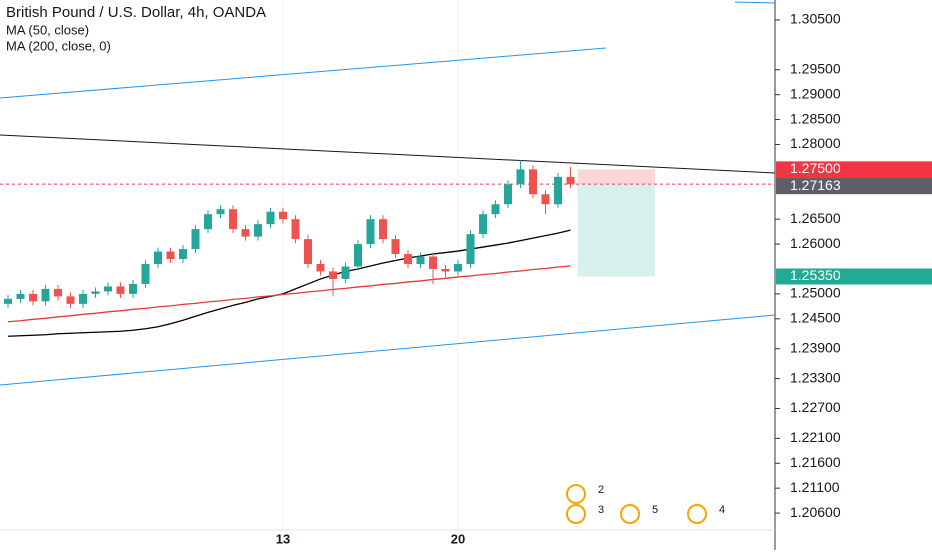  What do you see at coordinates (815, 407) in the screenshot?
I see `y-tick-label: 1.22700` at bounding box center [815, 407].